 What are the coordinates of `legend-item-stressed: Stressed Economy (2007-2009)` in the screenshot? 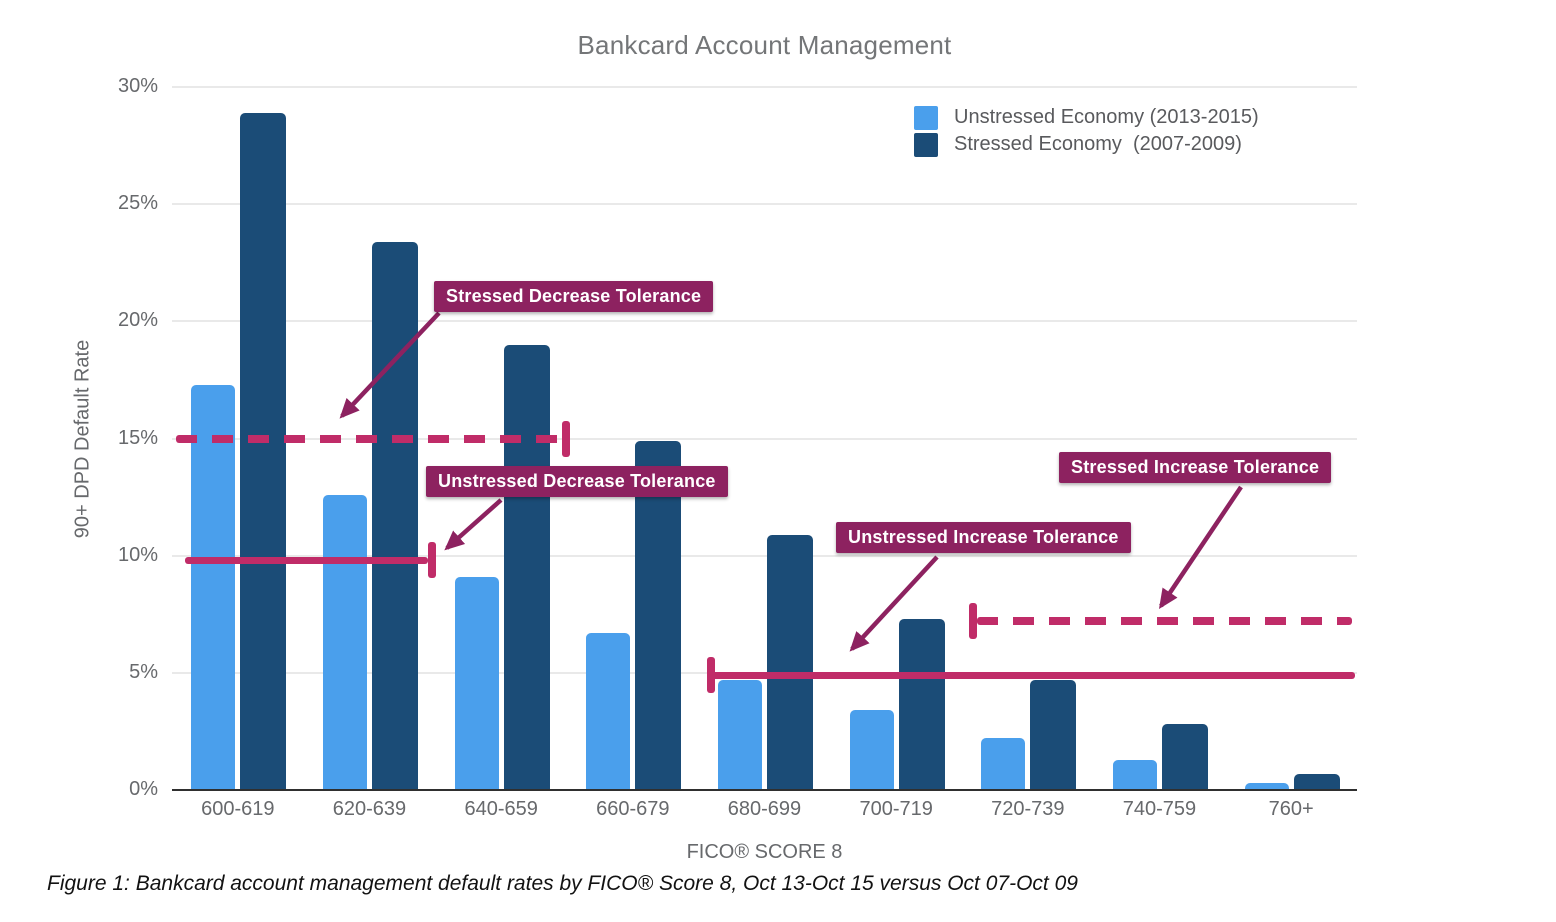 It's located at (1086, 144).